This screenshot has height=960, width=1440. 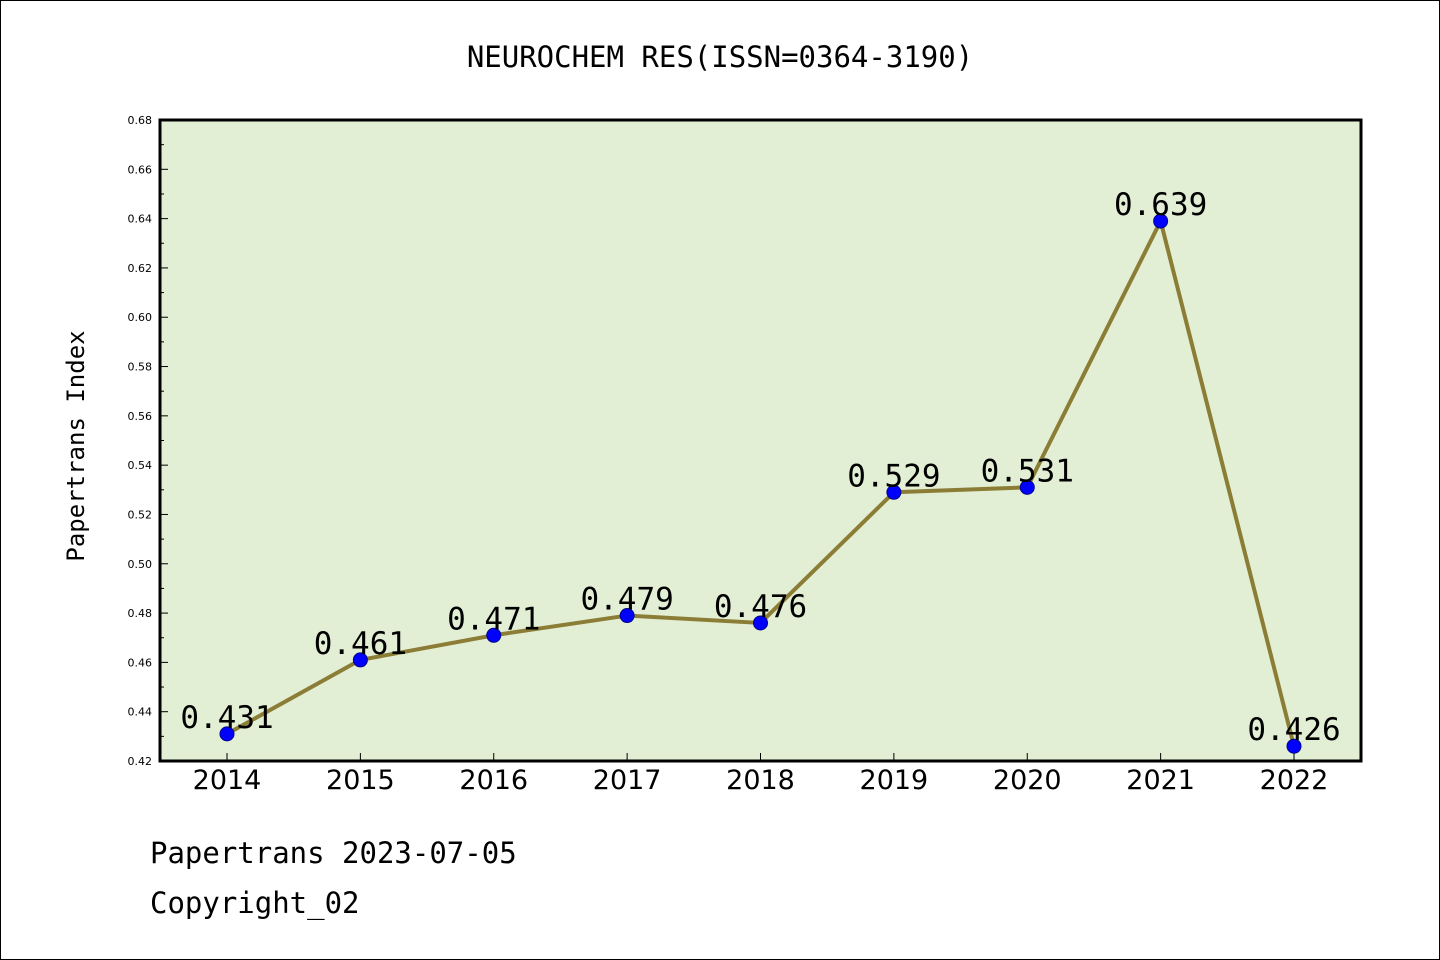 I want to click on x-tick-label: 2014, so click(x=227, y=780).